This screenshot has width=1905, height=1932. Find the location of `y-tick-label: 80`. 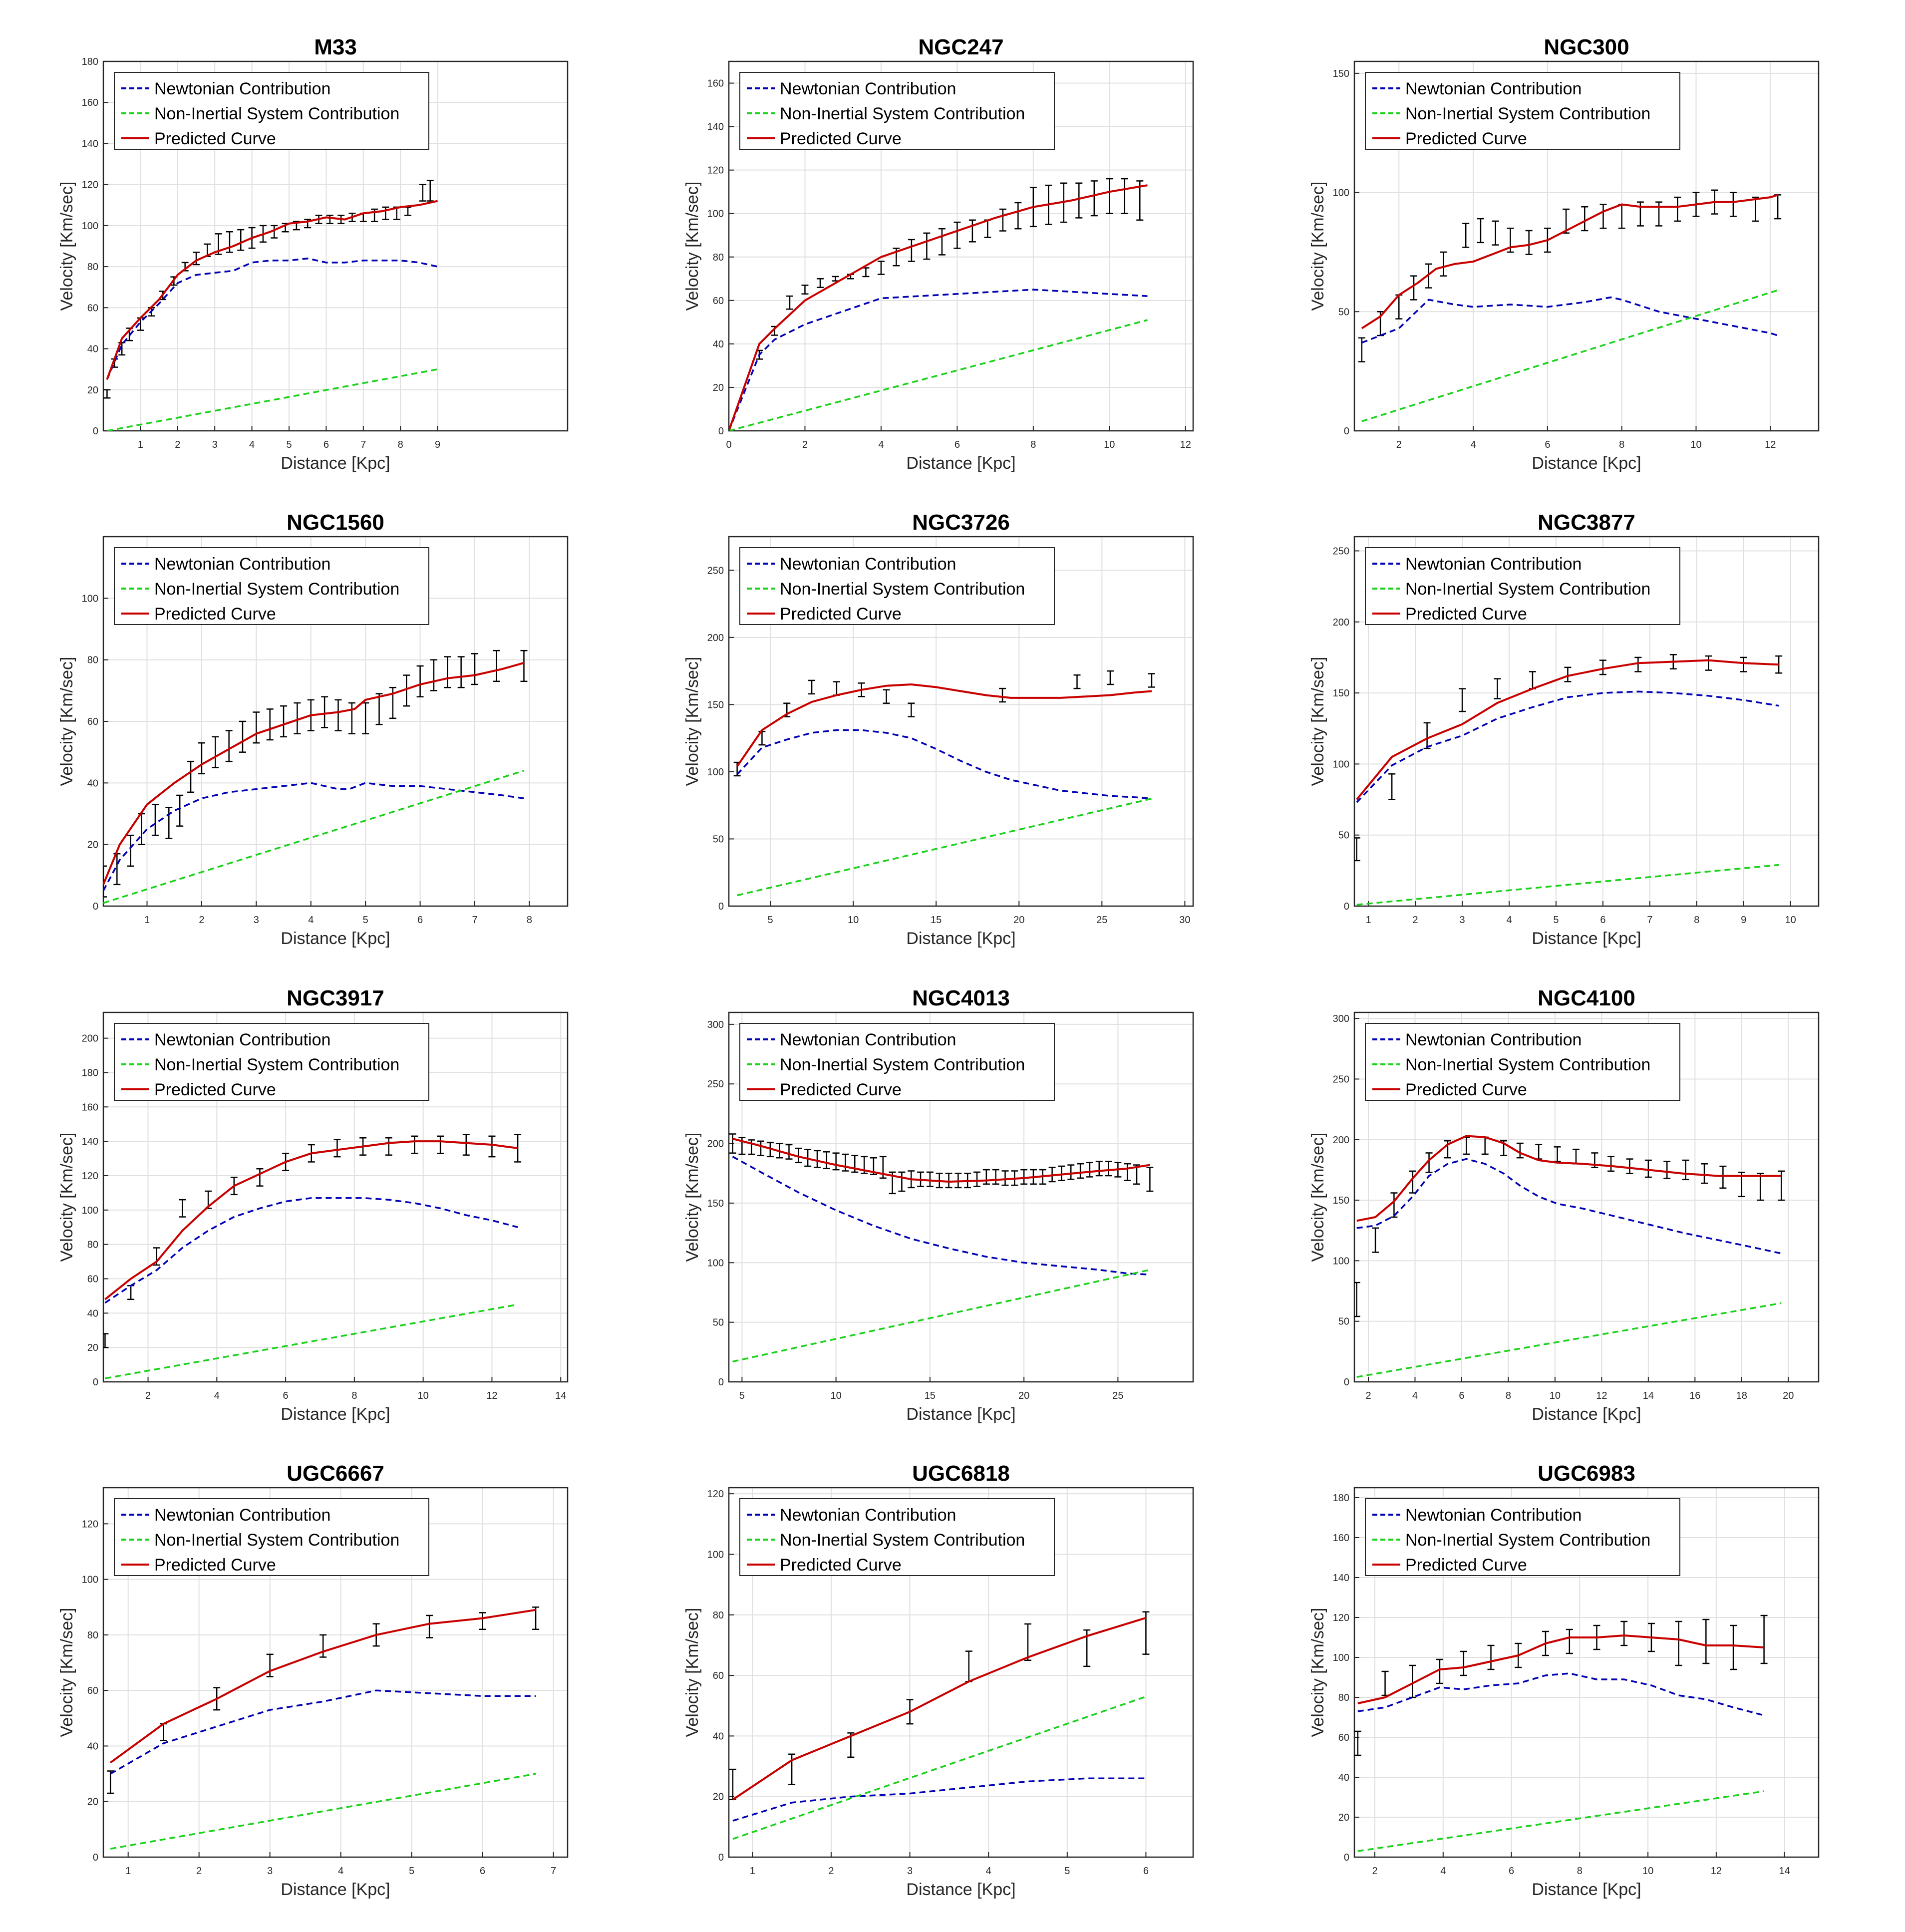

y-tick-label: 80 is located at coordinates (92, 1635).